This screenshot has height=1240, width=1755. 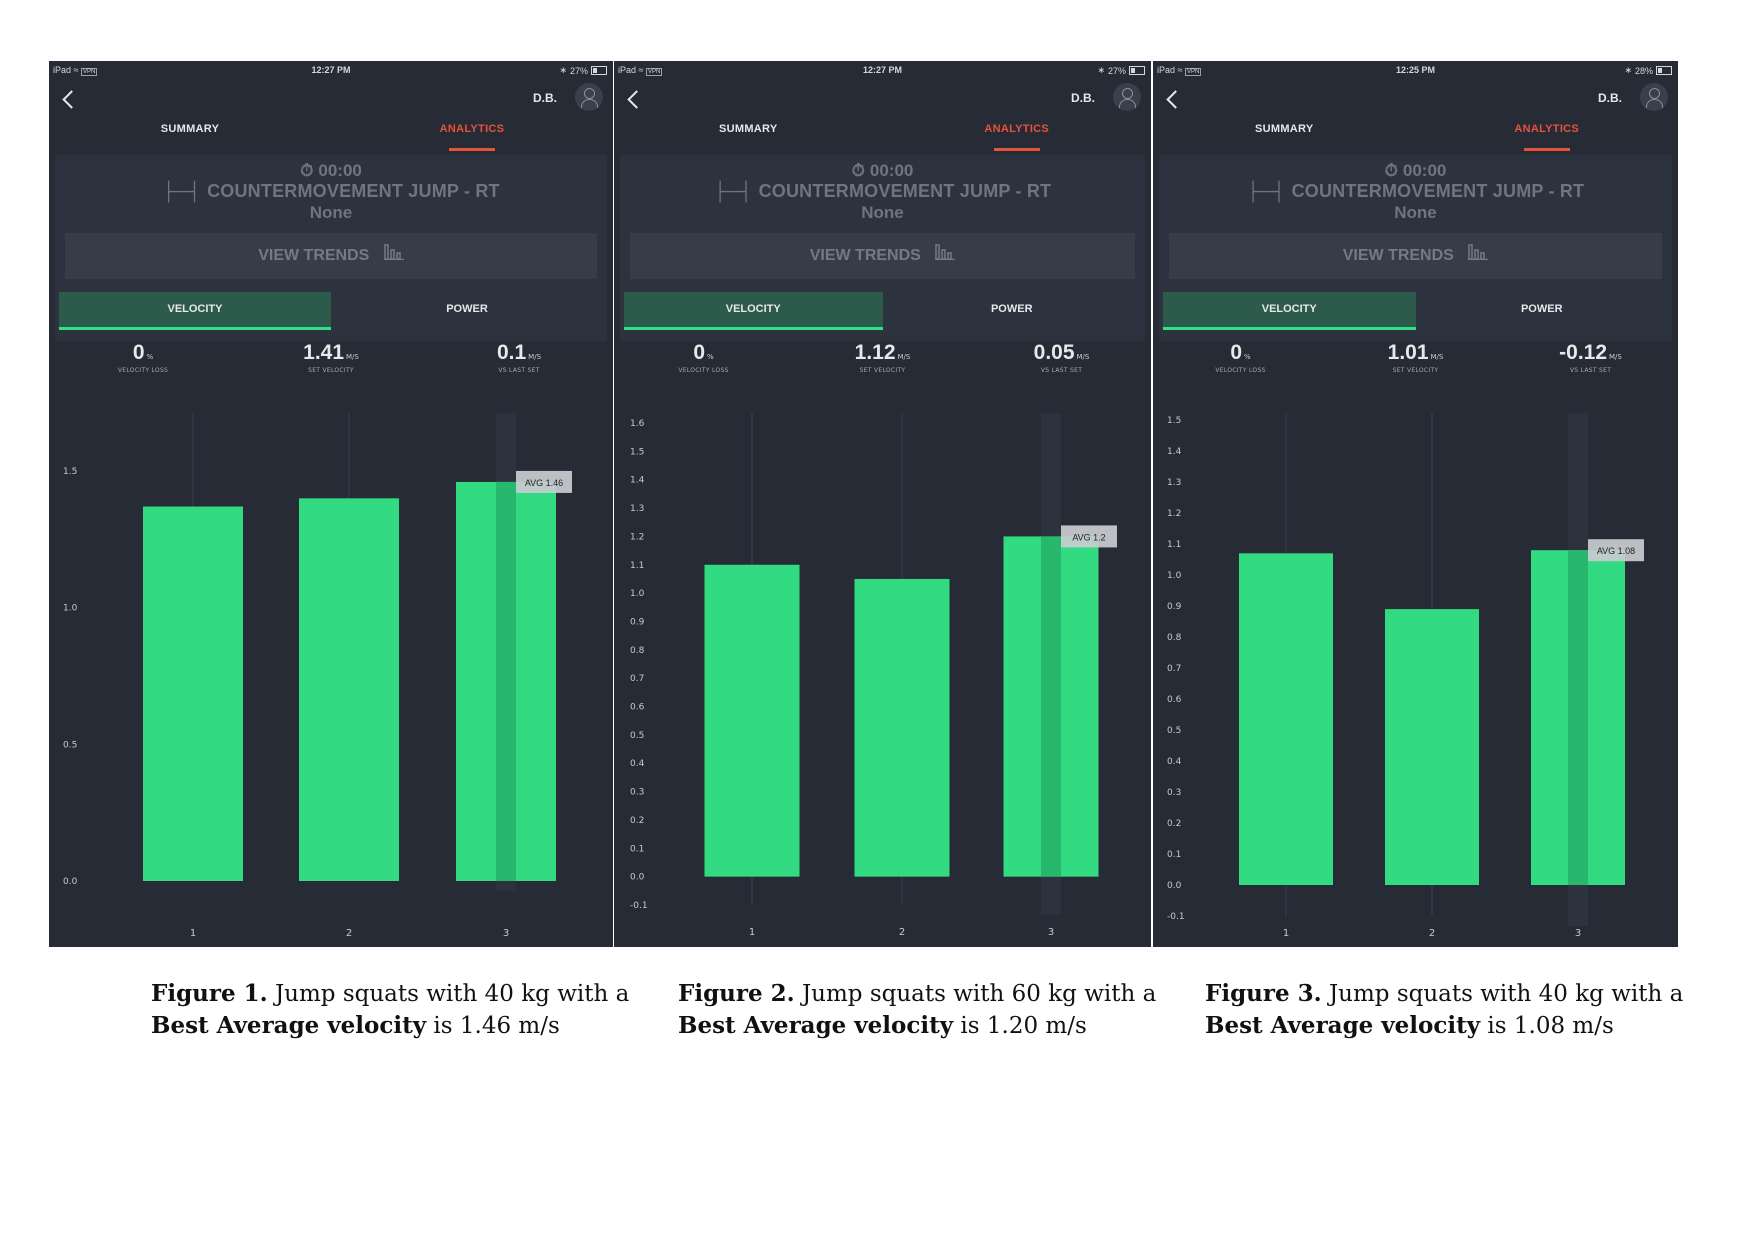 I want to click on y-tick-label: 0.8, so click(x=637, y=651).